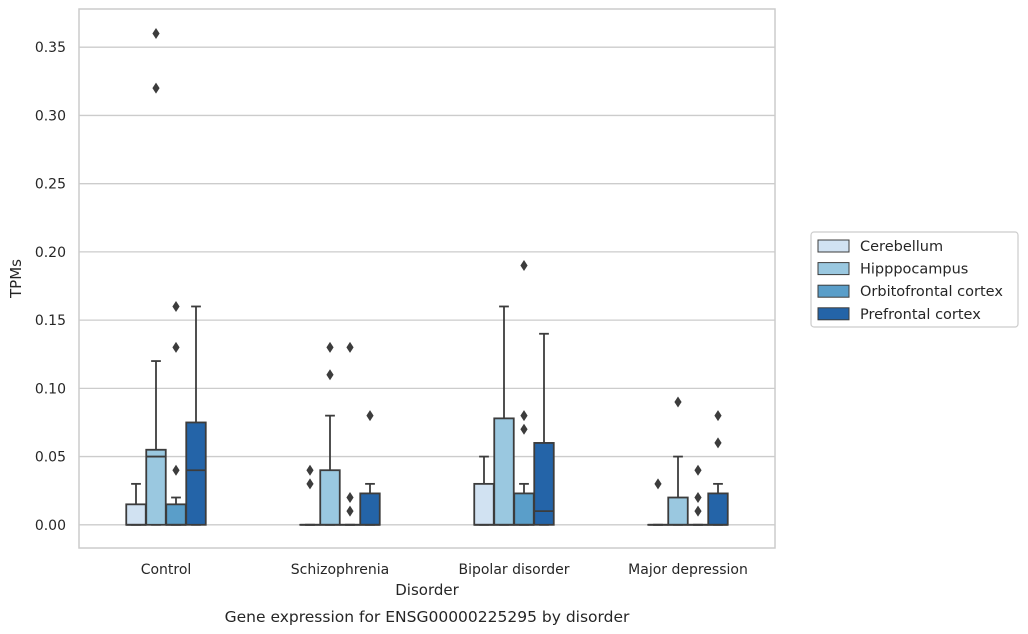 The height and width of the screenshot is (634, 1028). Describe the element at coordinates (50, 321) in the screenshot. I see `y-tick-label: 0.15` at that location.